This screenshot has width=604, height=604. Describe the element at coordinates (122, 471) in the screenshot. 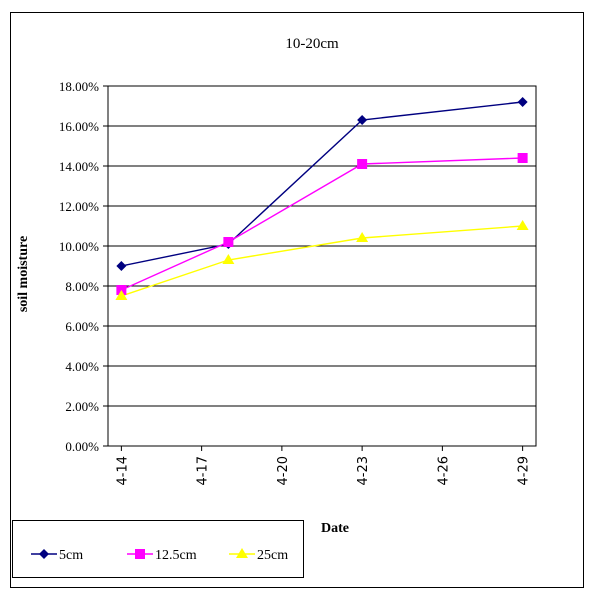

I see `x-tick-label: 4-14` at that location.